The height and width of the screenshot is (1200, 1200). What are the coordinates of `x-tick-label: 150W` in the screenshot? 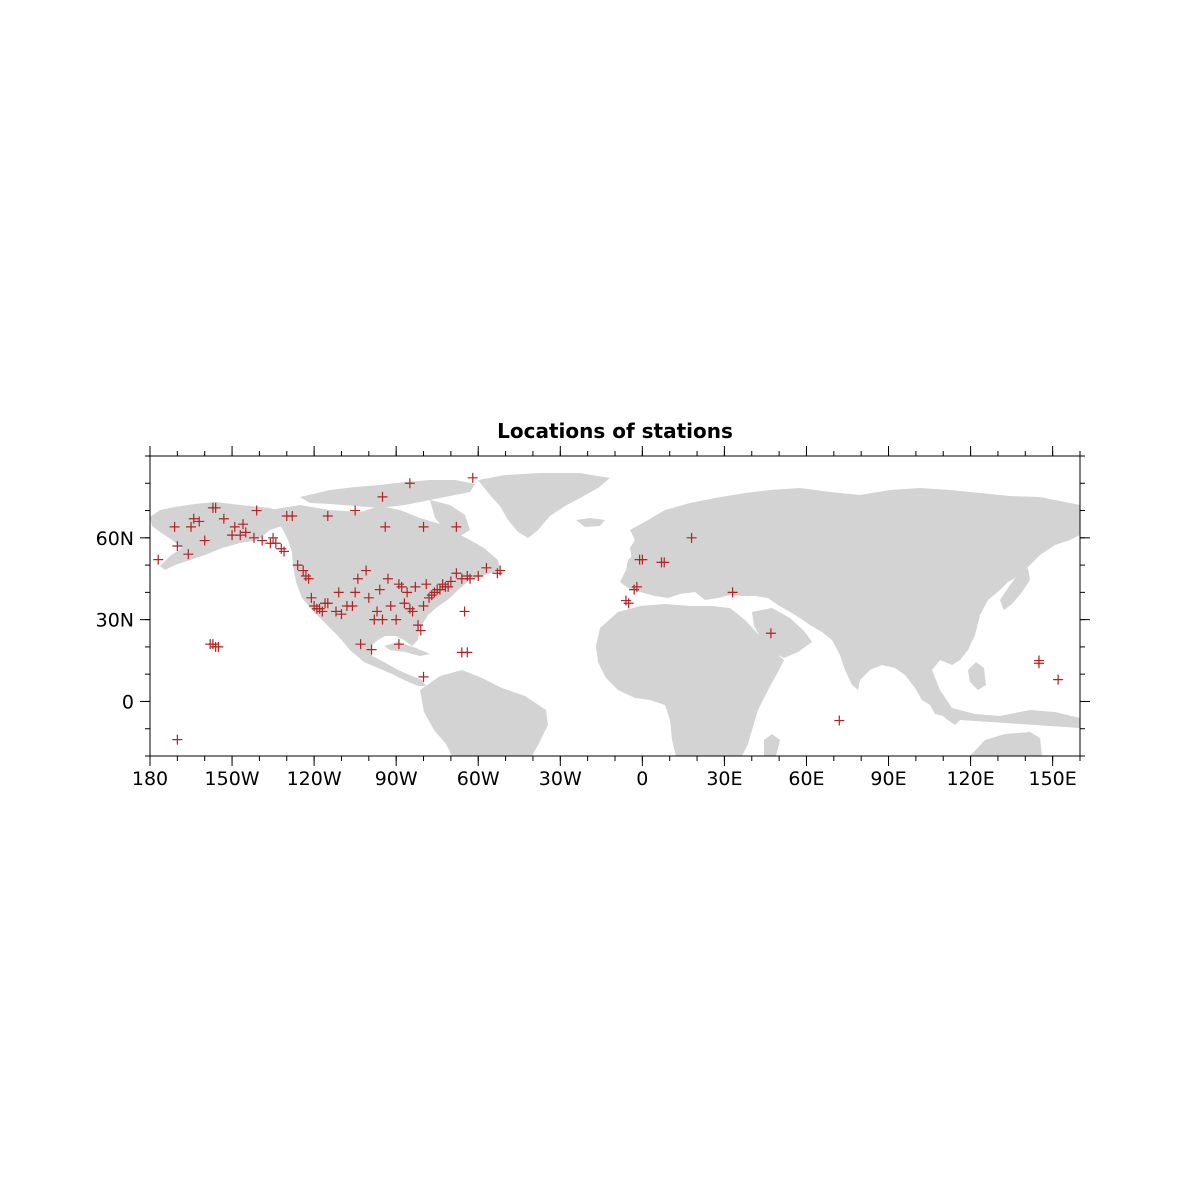 It's located at (232, 779).